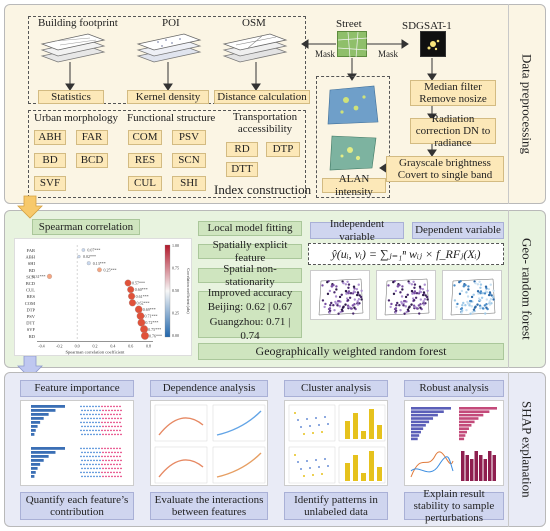  I want to click on robust-violin-bar, so click(467, 468).